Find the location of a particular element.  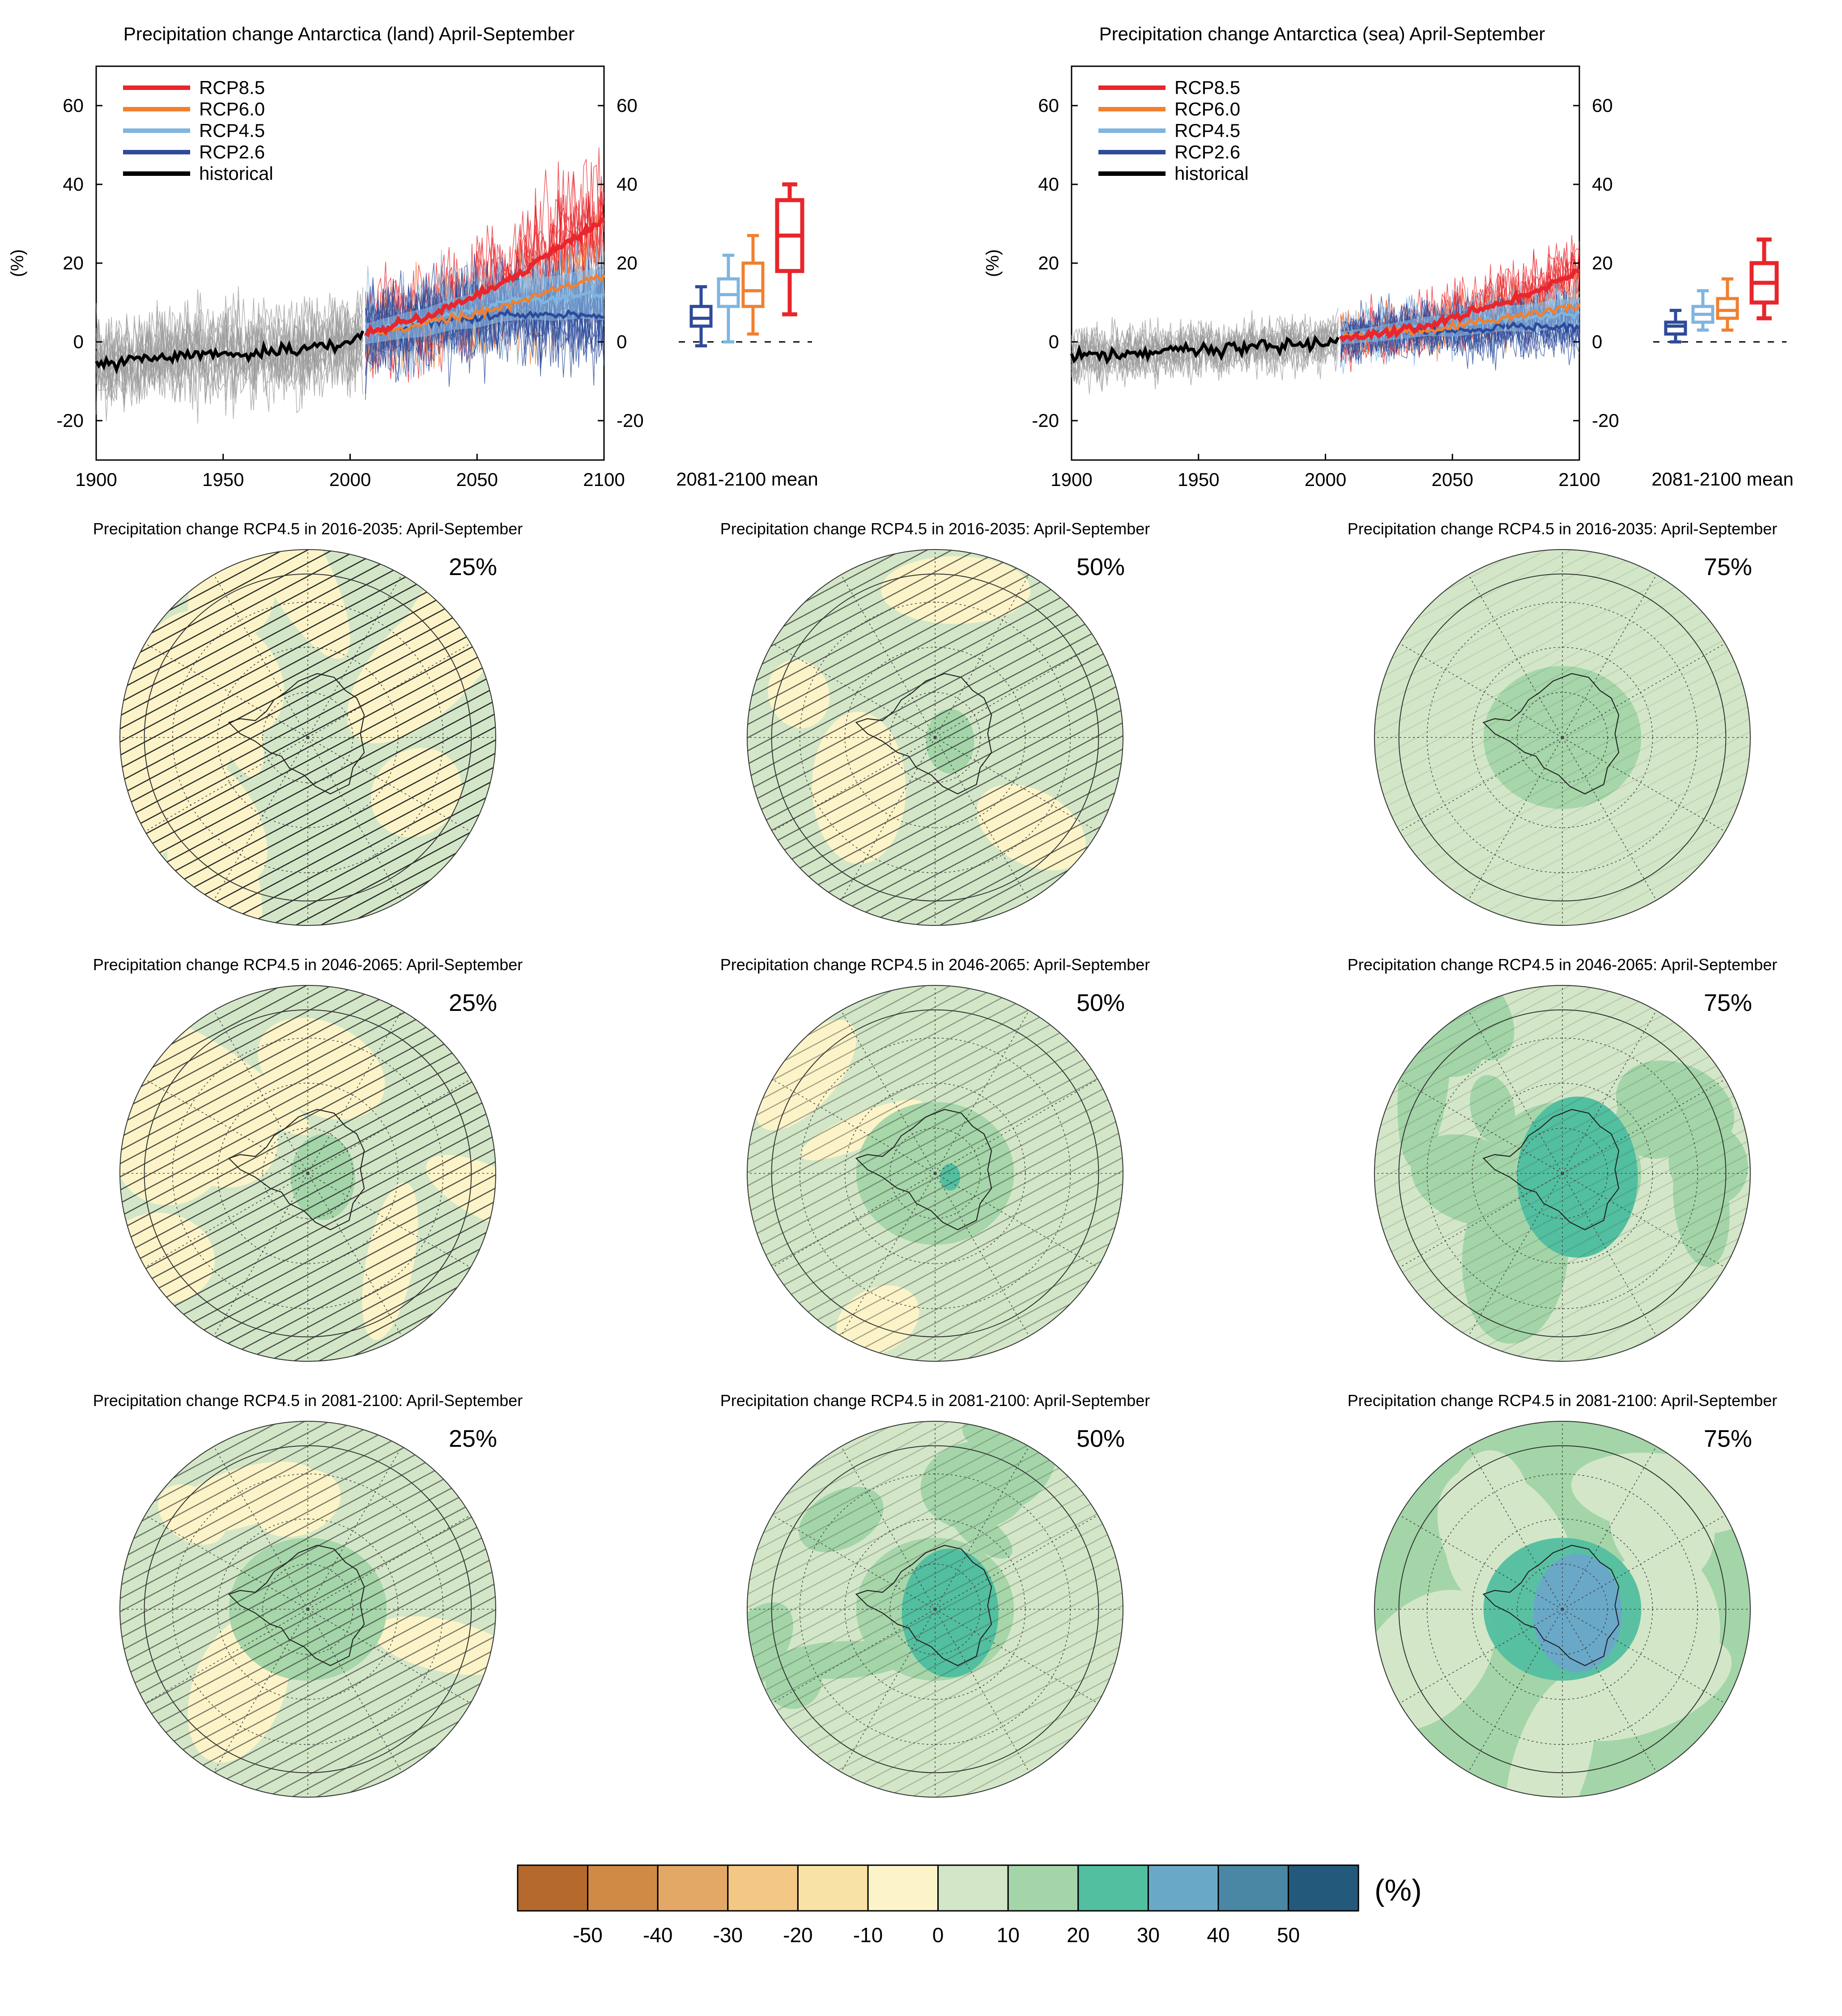

colorbar-unit: (%) is located at coordinates (1398, 1890).